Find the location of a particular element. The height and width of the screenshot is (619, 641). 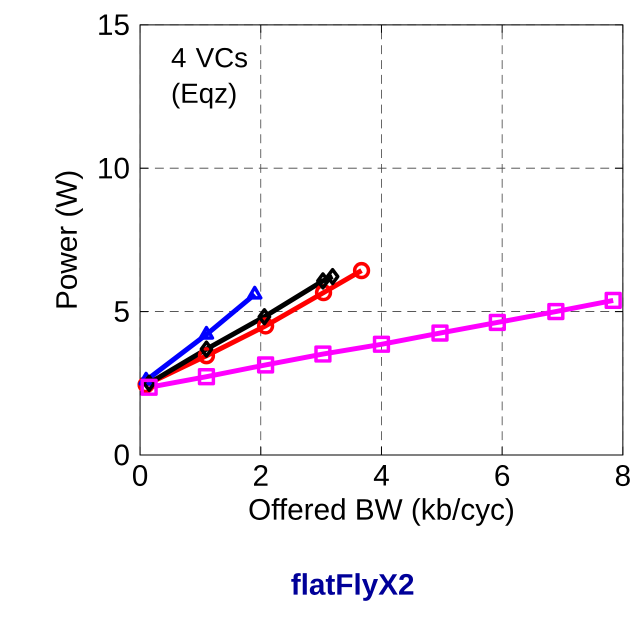

y-tick-label: 5 is located at coordinates (121, 311).